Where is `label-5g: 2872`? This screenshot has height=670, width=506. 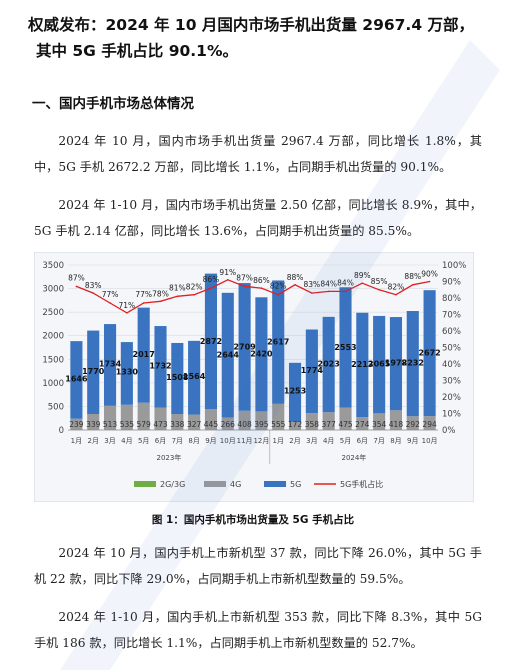 label-5g: 2872 is located at coordinates (211, 341).